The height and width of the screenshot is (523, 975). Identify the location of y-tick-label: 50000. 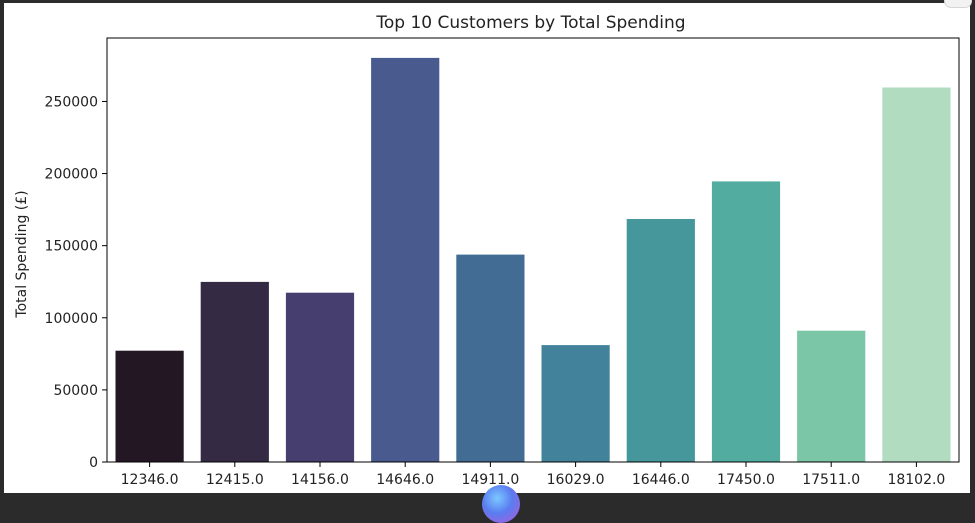
(75, 391).